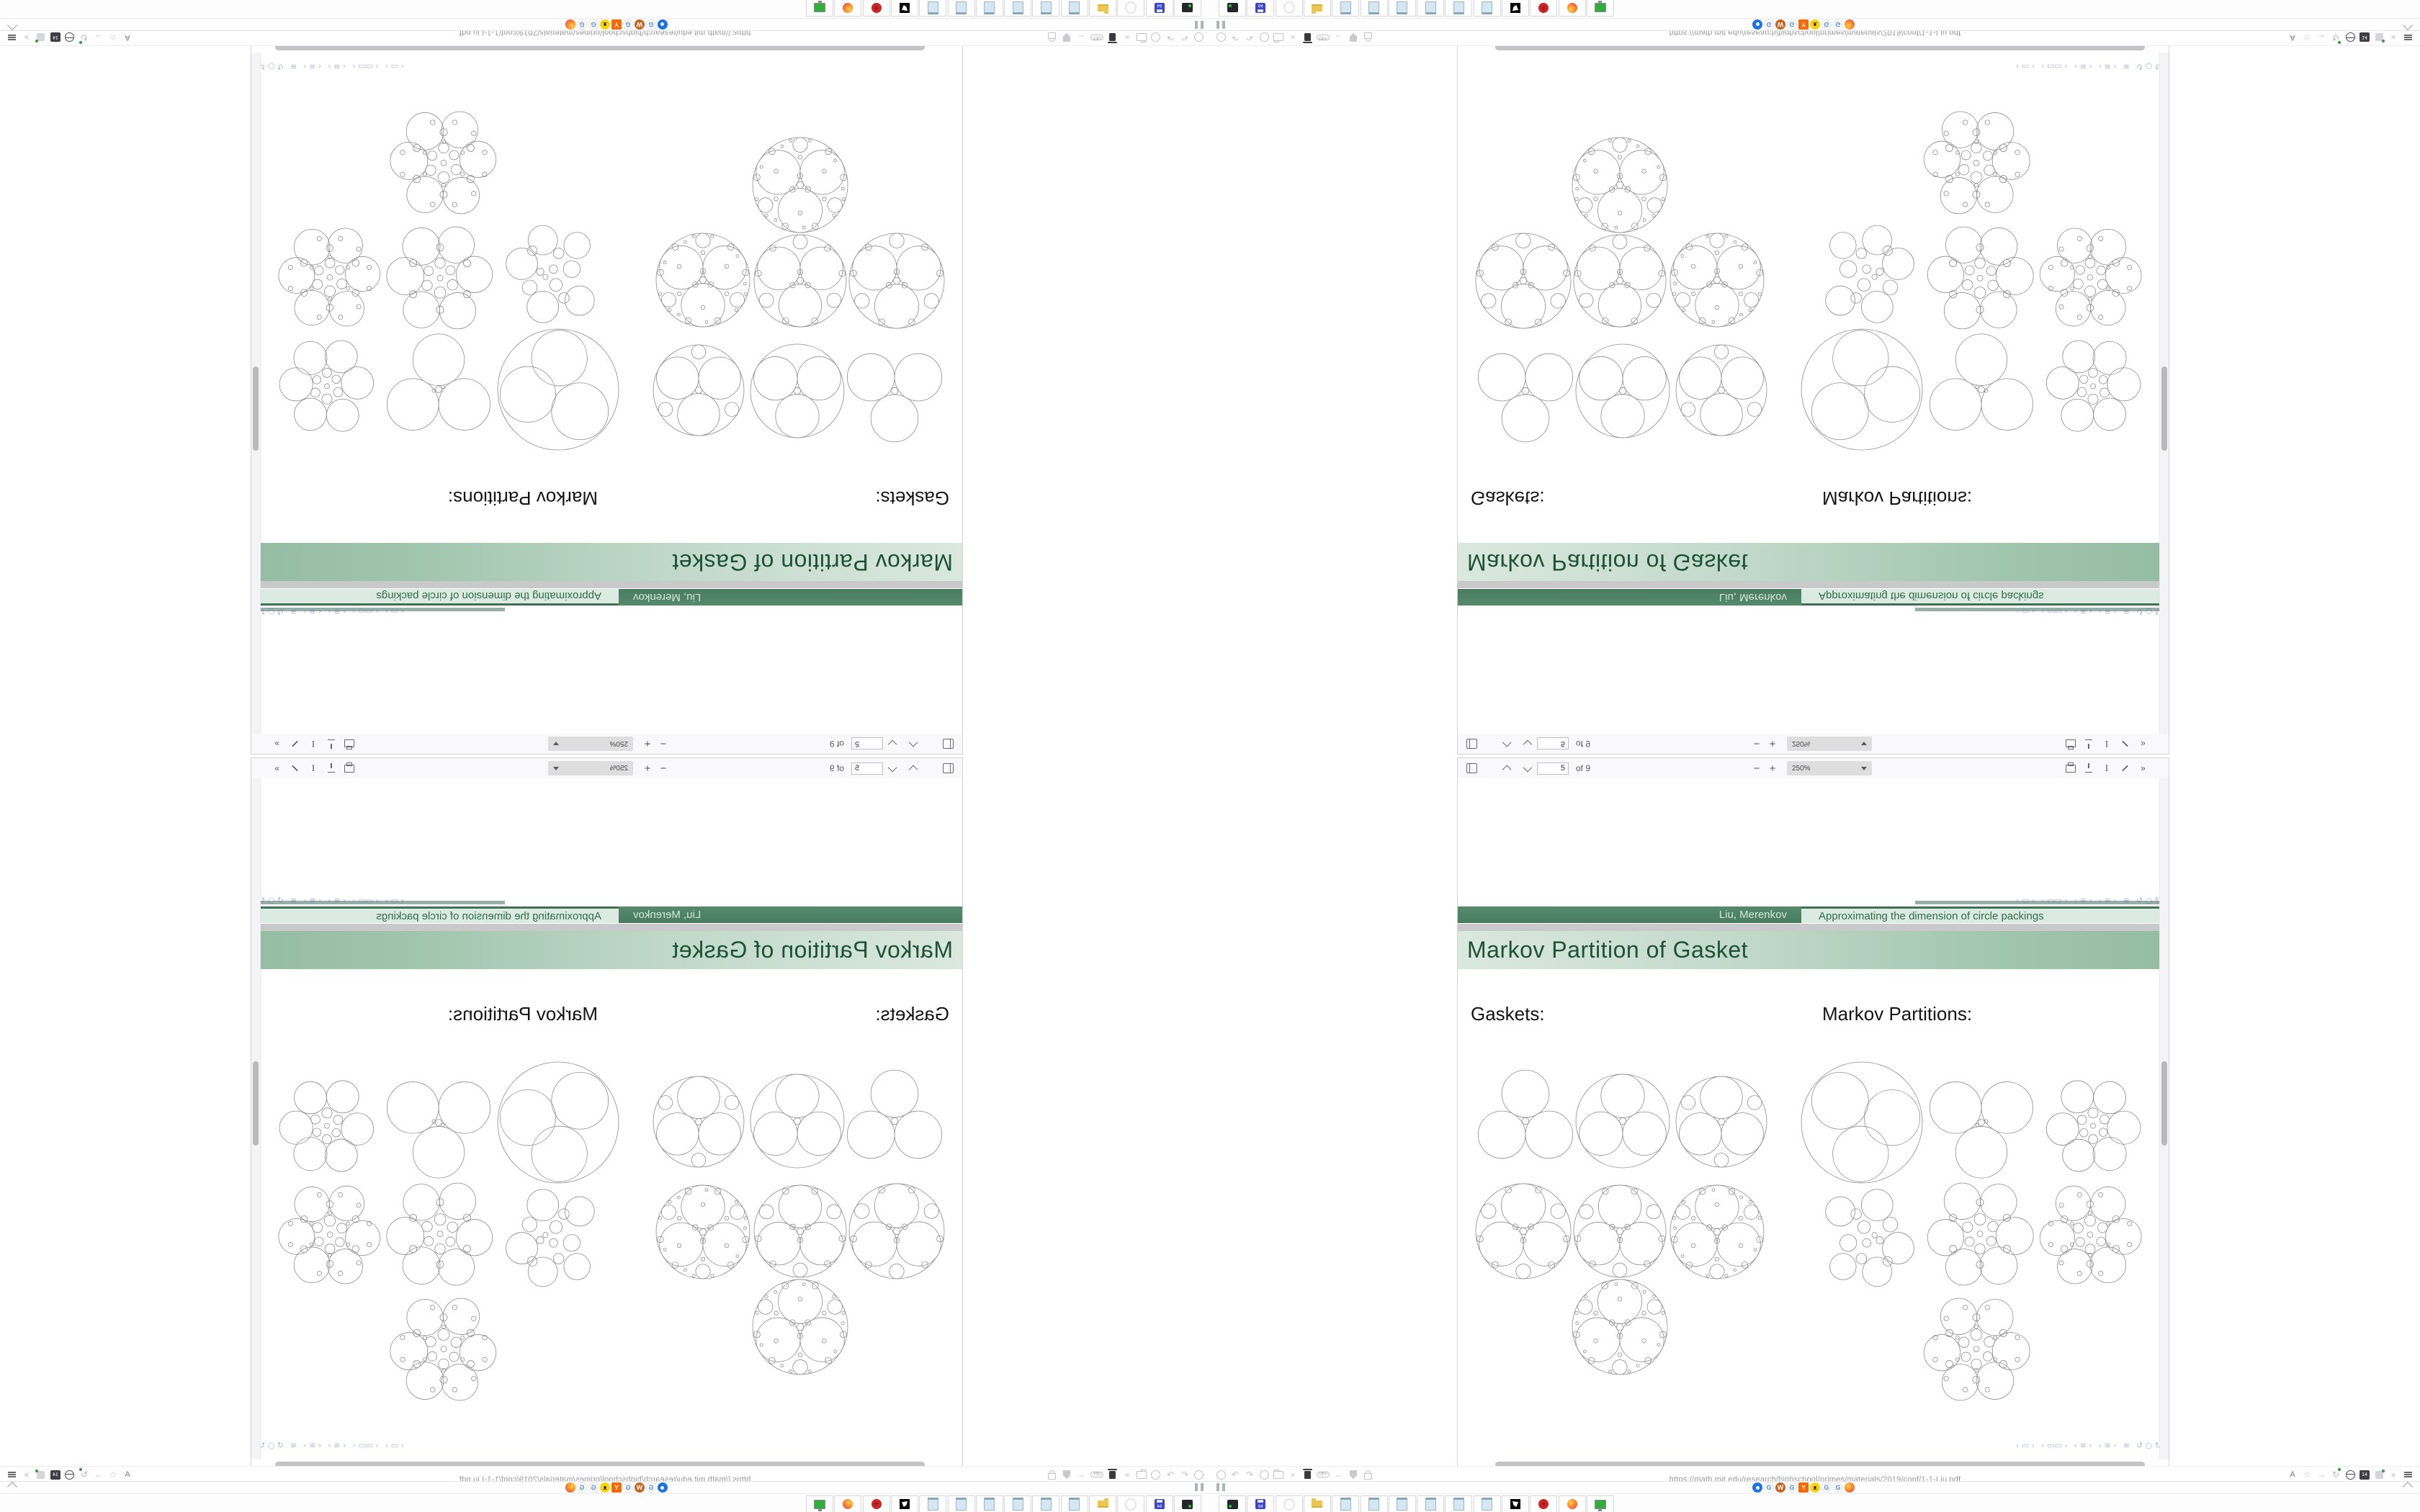  Describe the element at coordinates (1113, 38) in the screenshot. I see `trash-icon` at that location.